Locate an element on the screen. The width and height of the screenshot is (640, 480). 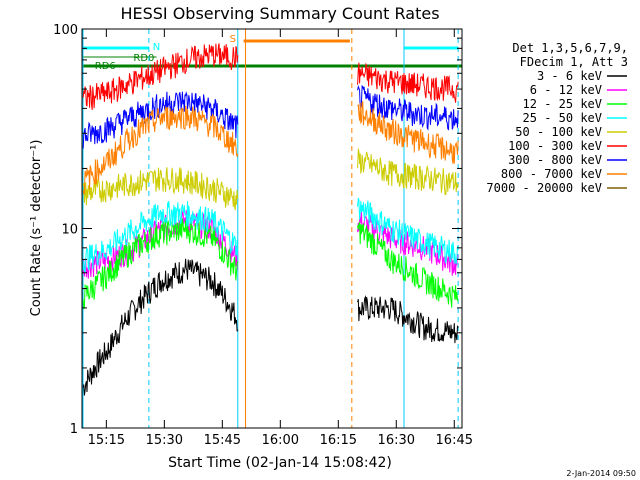
night-label: N is located at coordinates (156, 47).